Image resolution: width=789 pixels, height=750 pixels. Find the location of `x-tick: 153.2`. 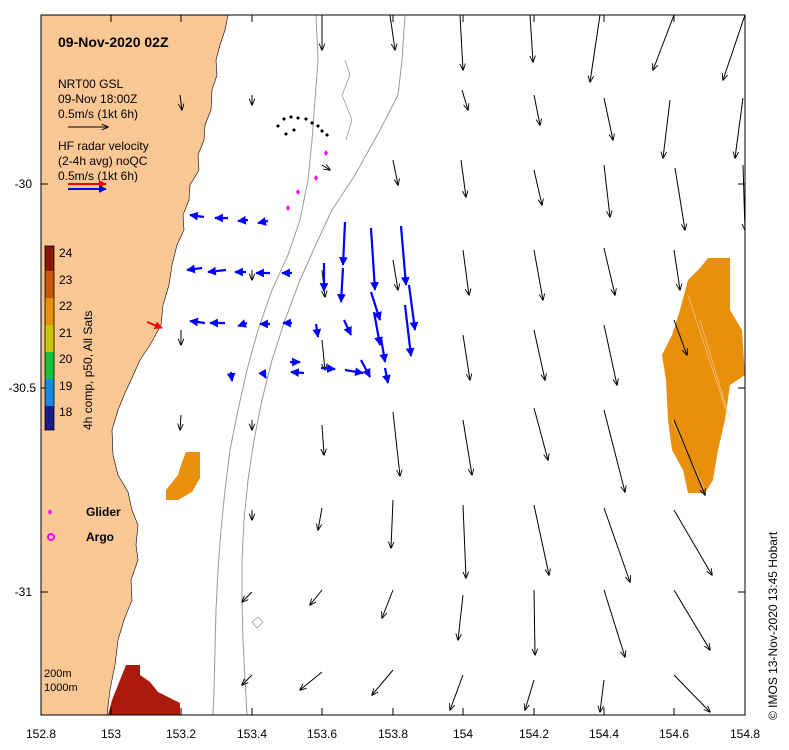

x-tick: 153.2 is located at coordinates (181, 734).